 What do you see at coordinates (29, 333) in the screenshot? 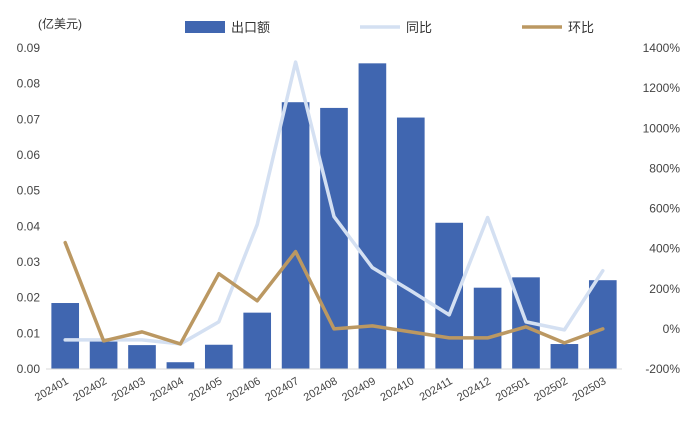
I see `left-tick-label: 0.01` at bounding box center [29, 333].